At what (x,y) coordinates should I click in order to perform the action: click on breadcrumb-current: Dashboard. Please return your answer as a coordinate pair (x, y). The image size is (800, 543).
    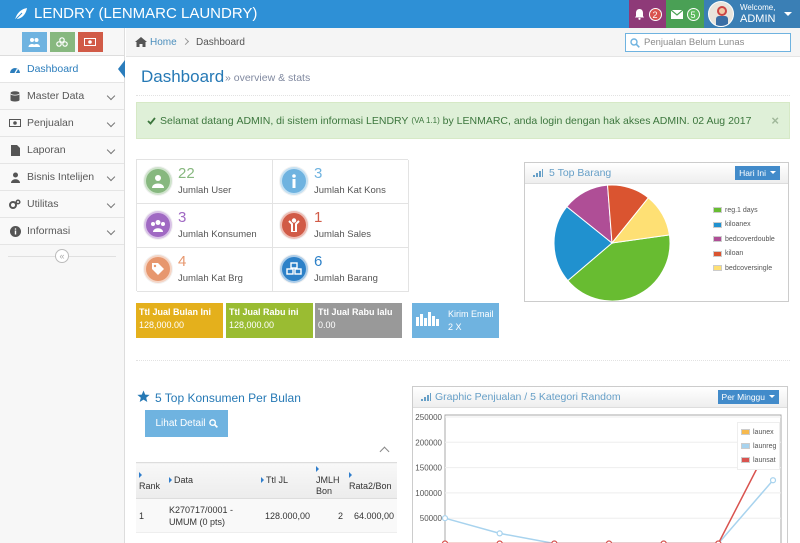
    Looking at the image, I should click on (220, 42).